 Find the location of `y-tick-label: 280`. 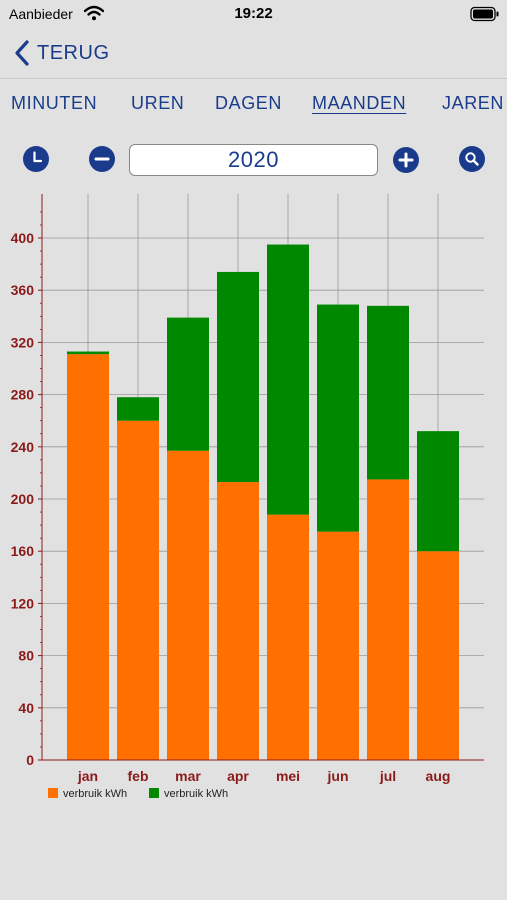

y-tick-label: 280 is located at coordinates (23, 395).